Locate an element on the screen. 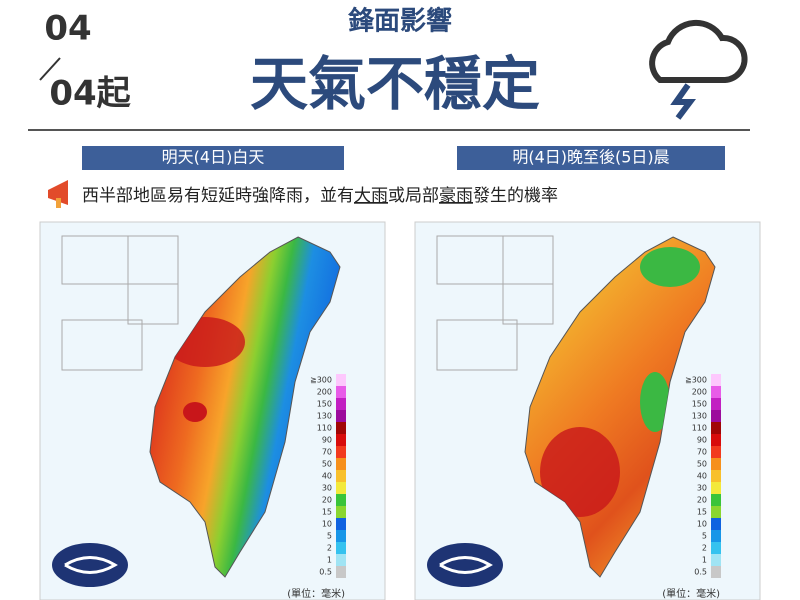 This screenshot has height=600, width=800. period-label: 明天(4日)白天 is located at coordinates (213, 157).